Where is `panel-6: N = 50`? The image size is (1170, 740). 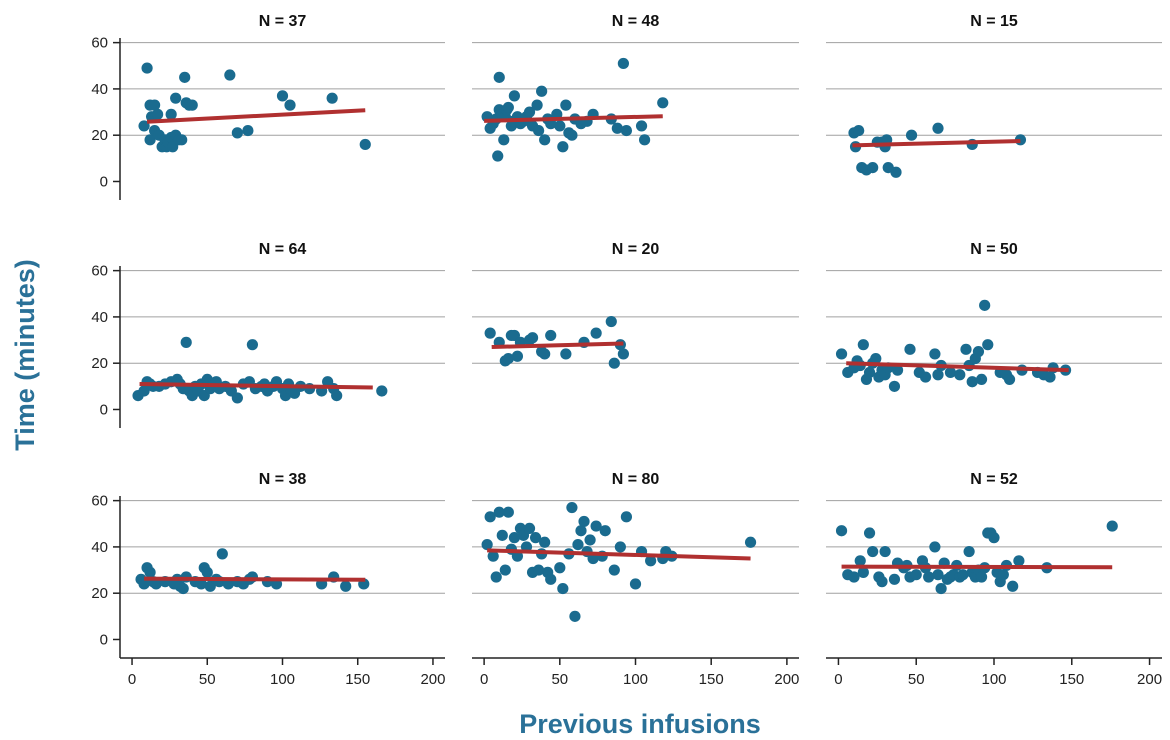
panel-6: N = 50 is located at coordinates (994, 316).